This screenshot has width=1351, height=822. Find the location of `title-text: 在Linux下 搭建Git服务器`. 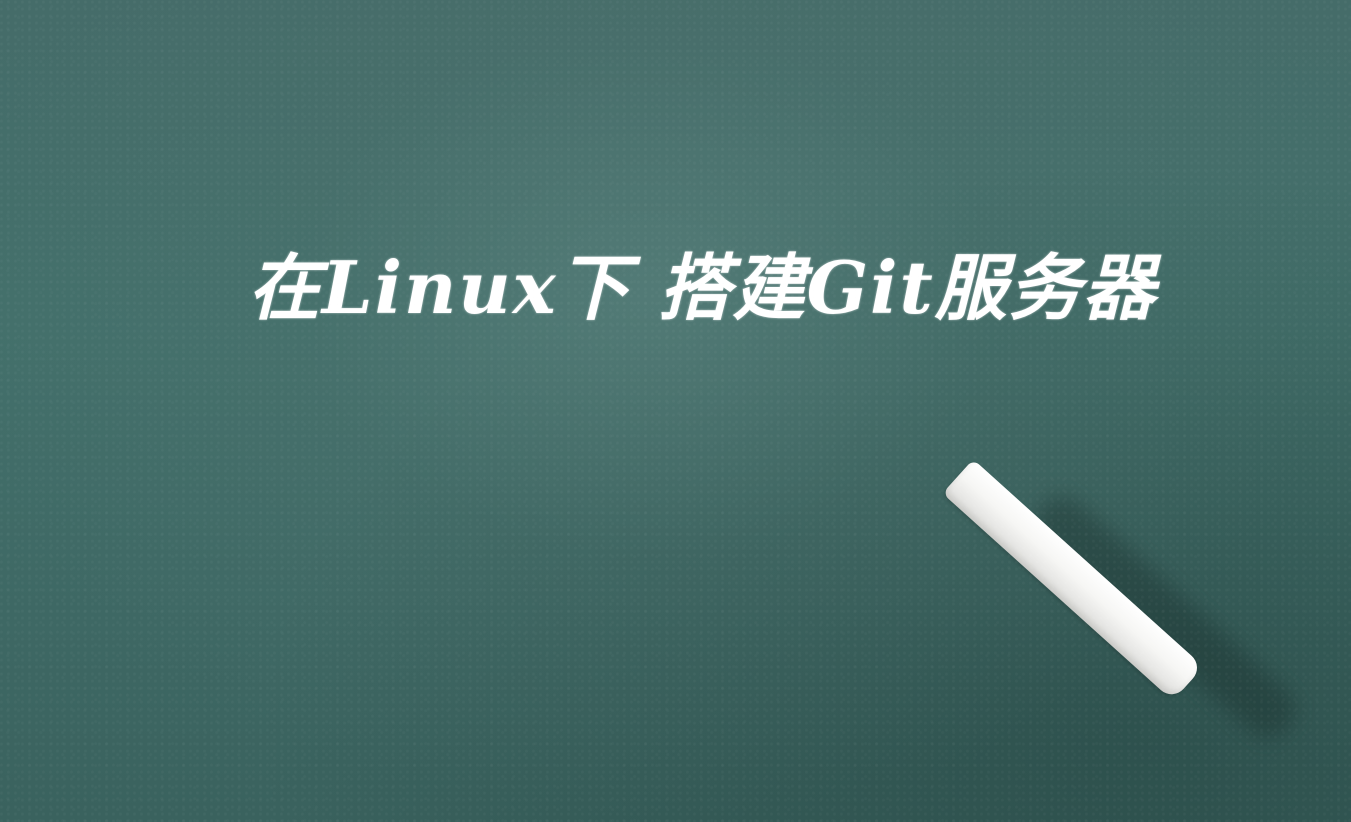

title-text: 在Linux下 搭建Git服务器 is located at coordinates (702, 287).